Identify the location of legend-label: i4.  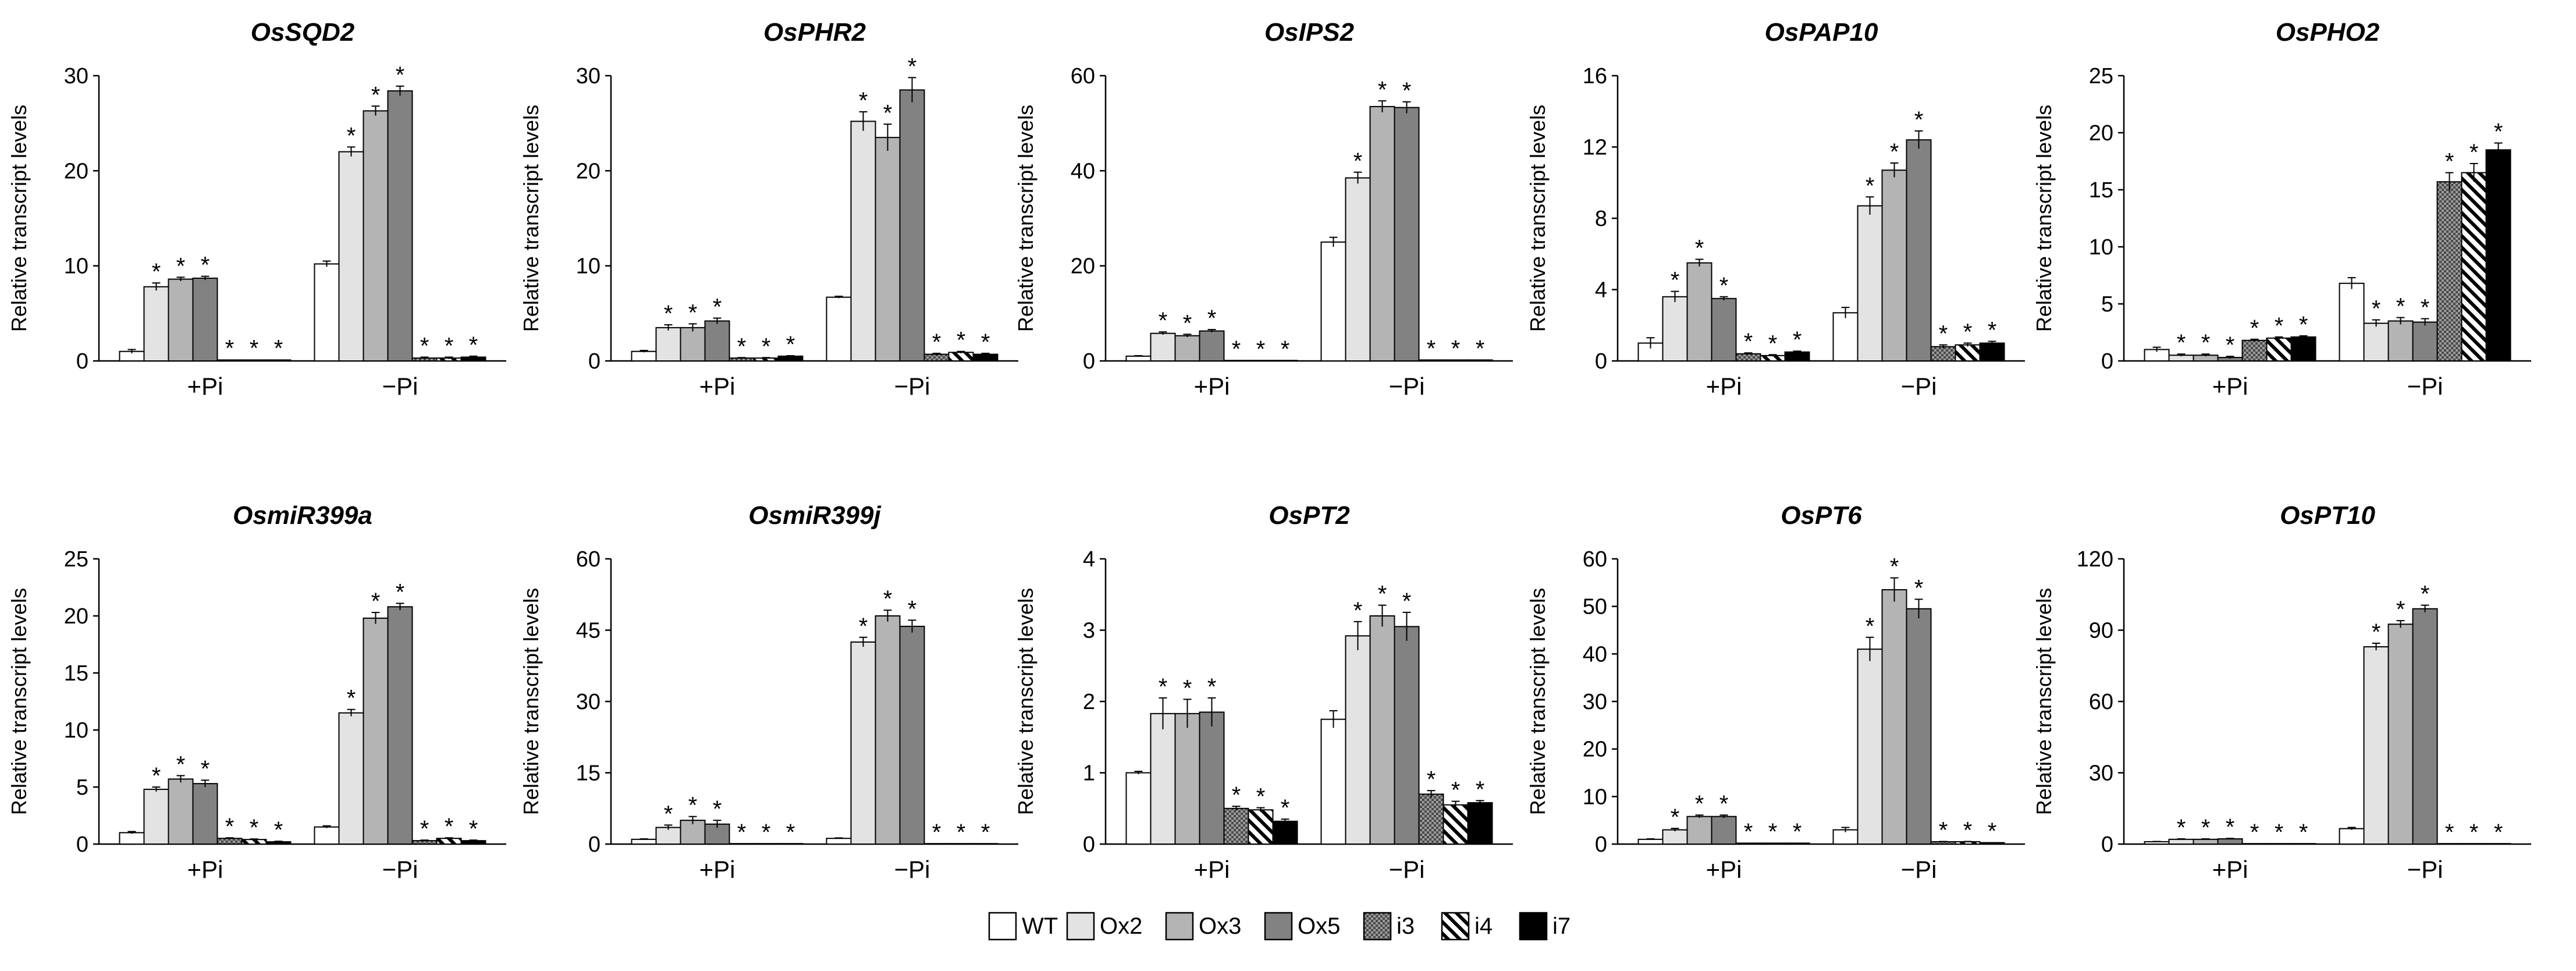
(1483, 926).